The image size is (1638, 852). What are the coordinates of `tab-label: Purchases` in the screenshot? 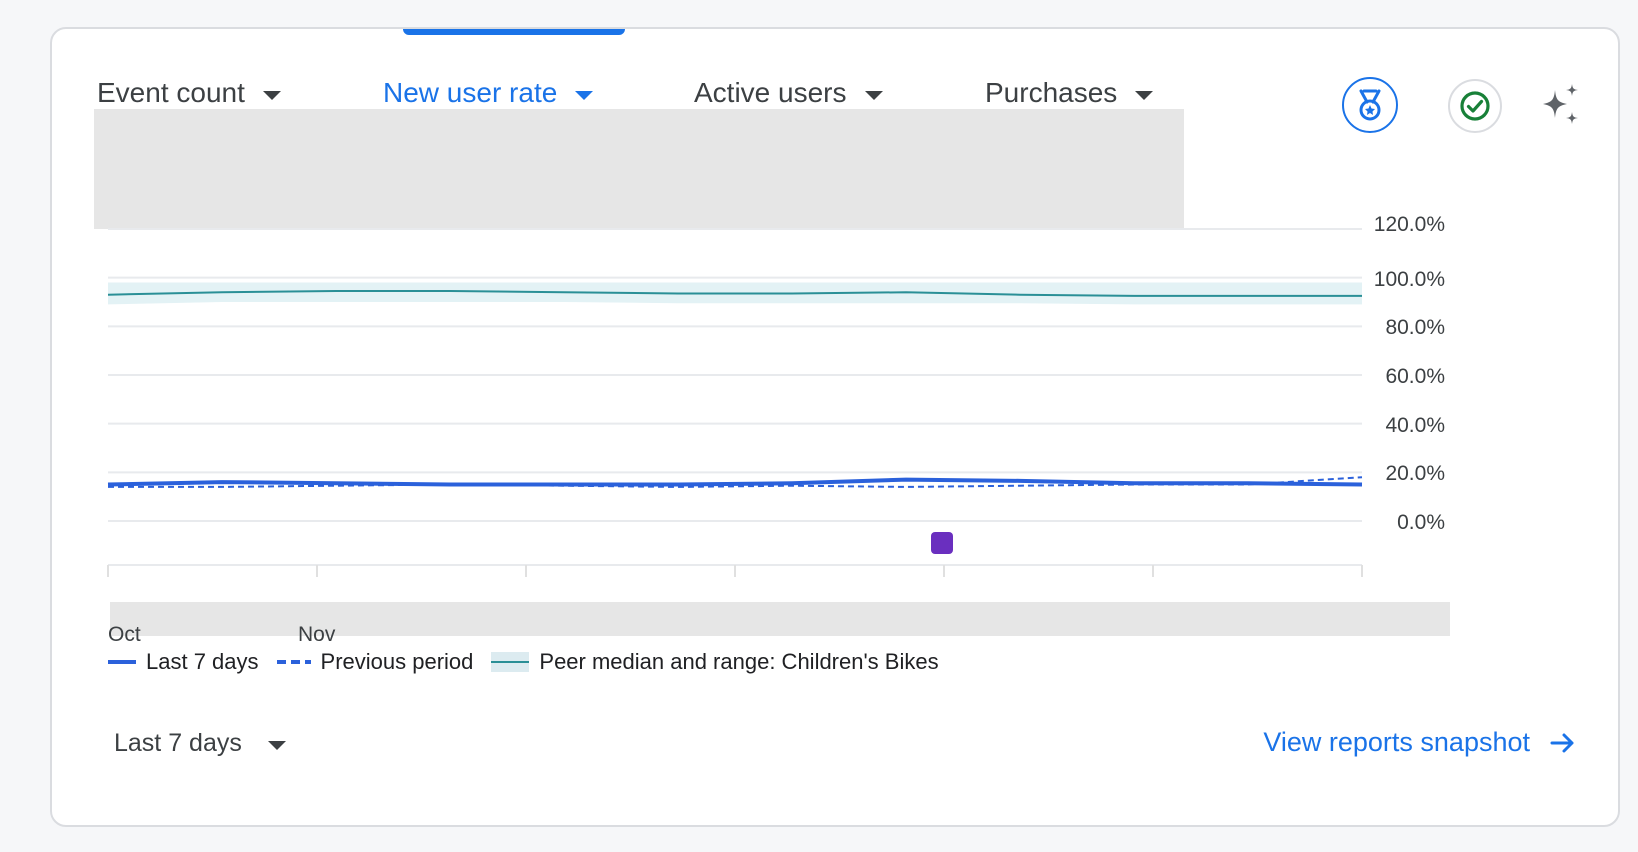 It's located at (1051, 92).